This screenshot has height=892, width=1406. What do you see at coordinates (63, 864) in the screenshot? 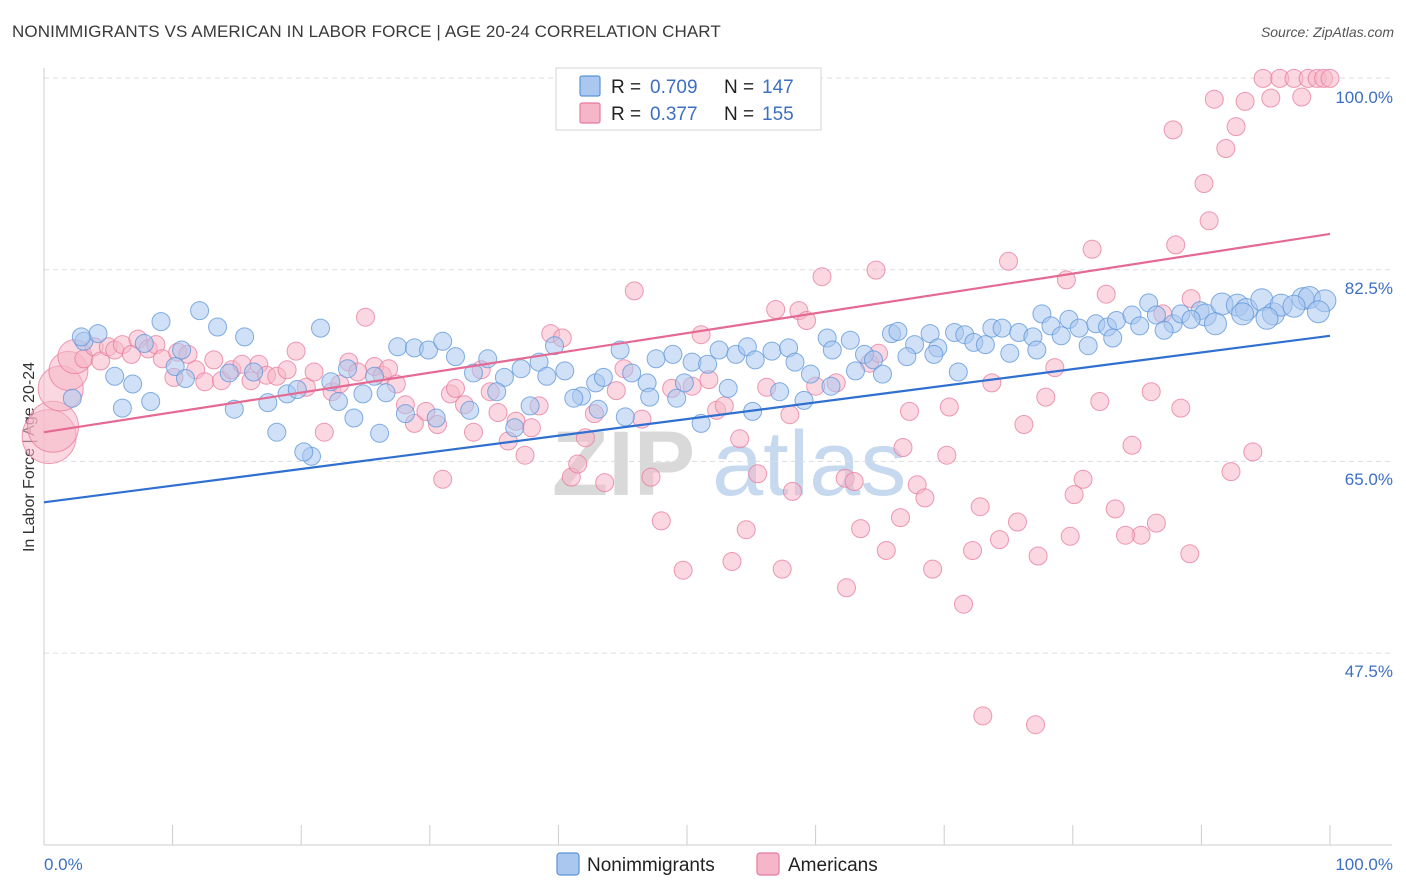
I see `x-tick-label-0: 0.0%` at bounding box center [63, 864].